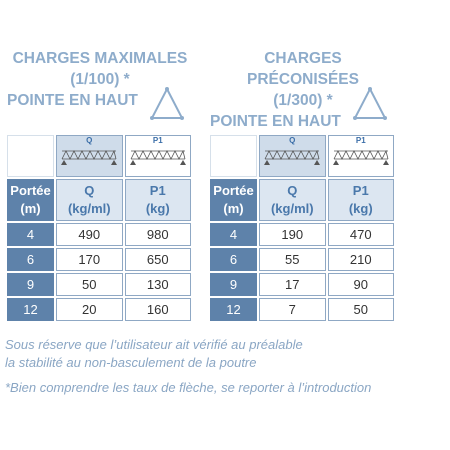 The width and height of the screenshot is (450, 450). I want to click on data-row: 6 55 210, so click(302, 259).